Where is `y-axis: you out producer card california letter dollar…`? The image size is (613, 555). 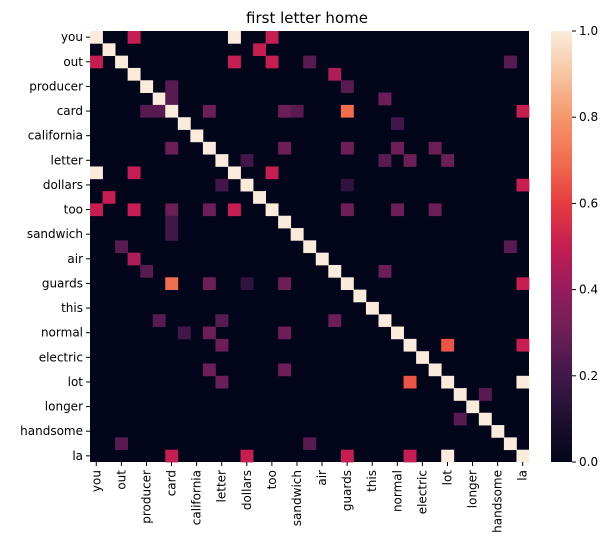 y-axis: you out producer card california letter dollar… is located at coordinates (55, 246).